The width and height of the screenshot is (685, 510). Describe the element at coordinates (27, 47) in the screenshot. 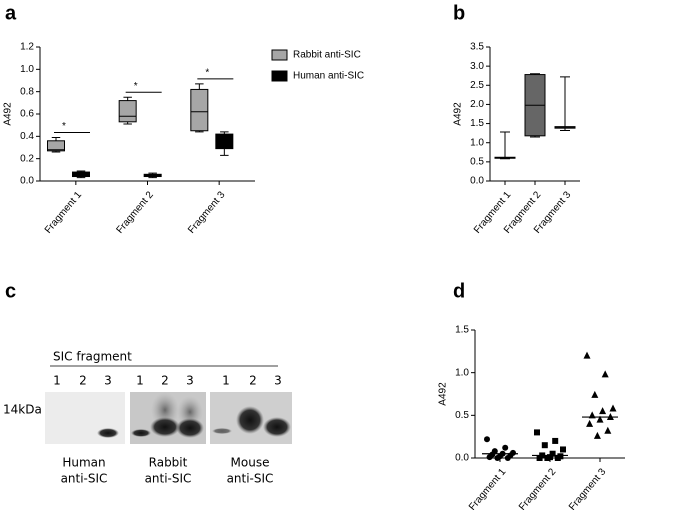

I see `y-tick-label: 1.2` at that location.